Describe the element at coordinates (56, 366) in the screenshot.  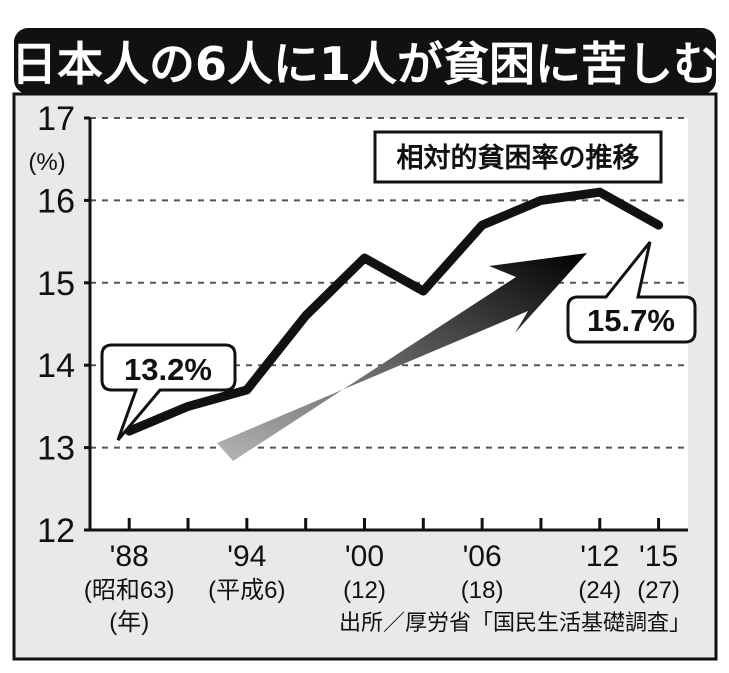
I see `y-tick-label: 14` at that location.